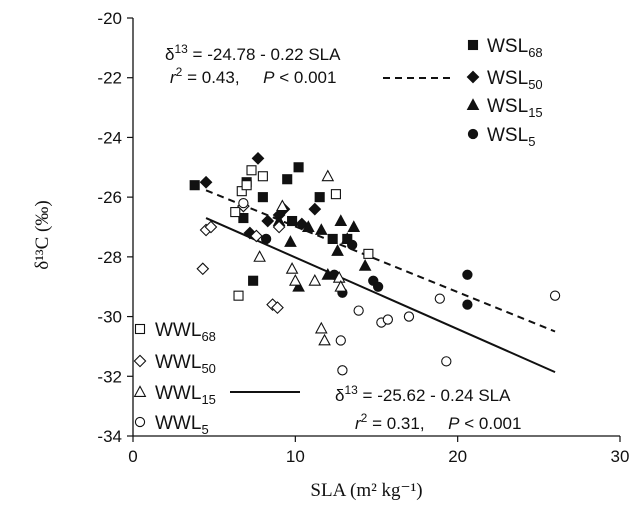  Describe the element at coordinates (511, 137) in the screenshot. I see `legend-label: WSL5` at that location.